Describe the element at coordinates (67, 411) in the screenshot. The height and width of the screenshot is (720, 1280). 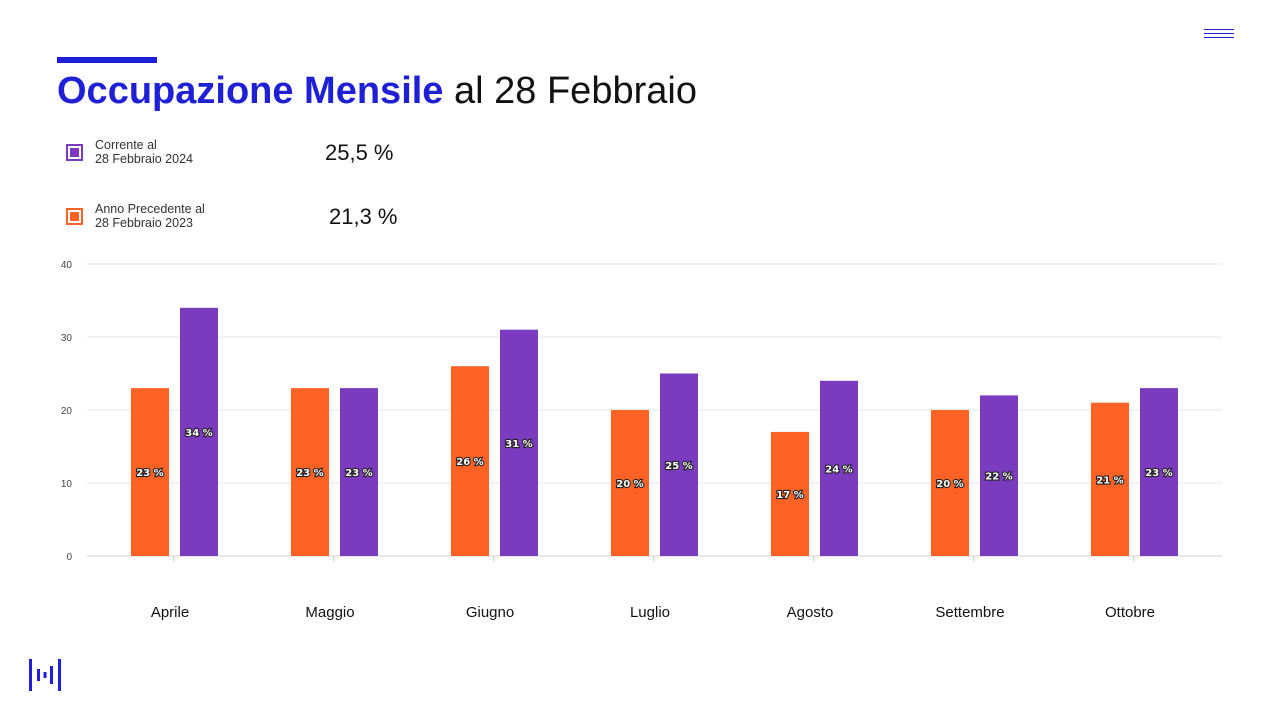
I see `y-tick-label: 20` at that location.